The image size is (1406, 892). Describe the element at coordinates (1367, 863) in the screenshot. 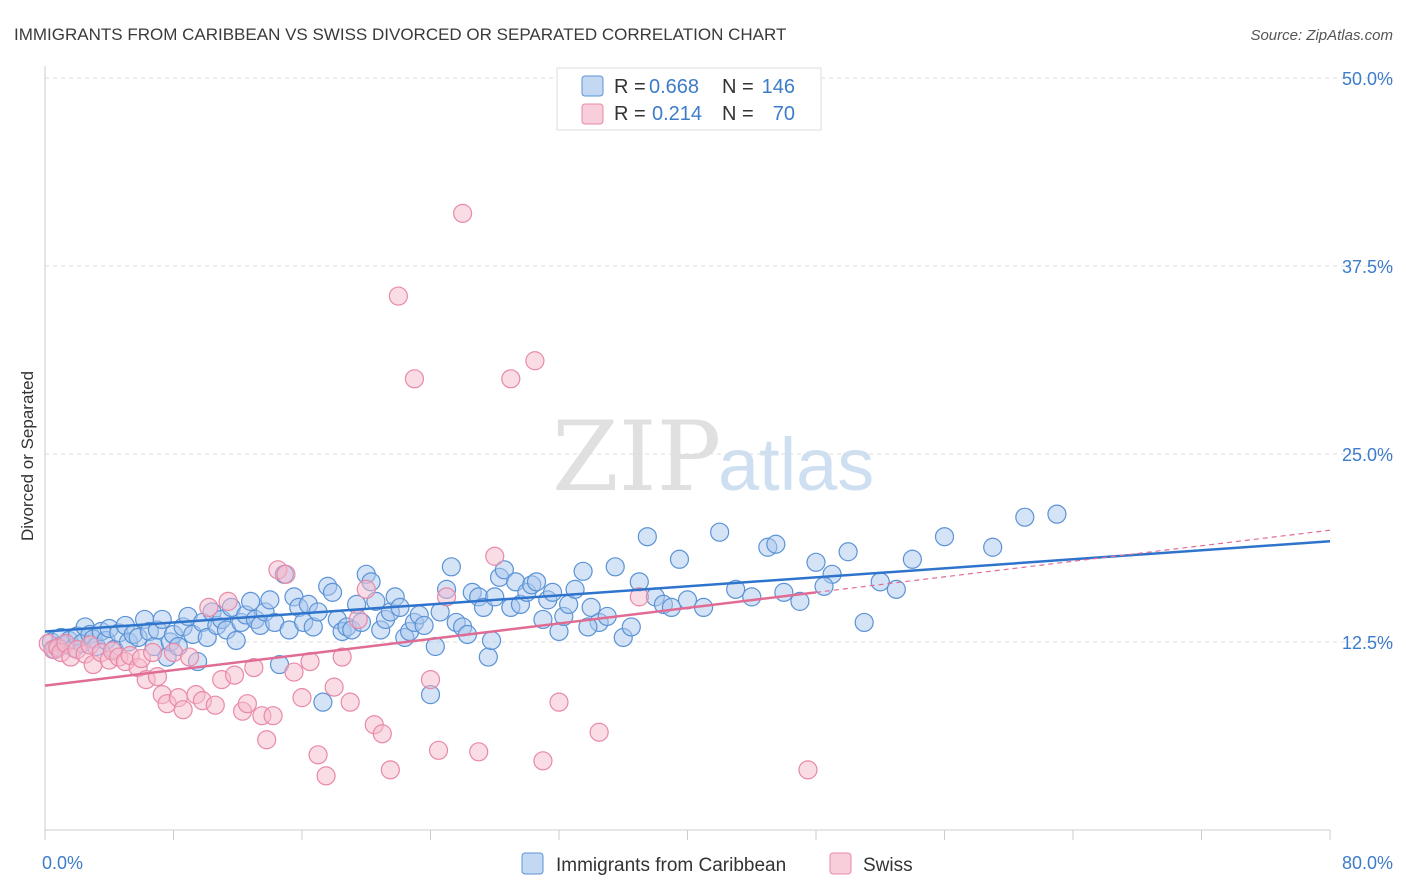

I see `x-tick-label-max: 80.0%` at that location.